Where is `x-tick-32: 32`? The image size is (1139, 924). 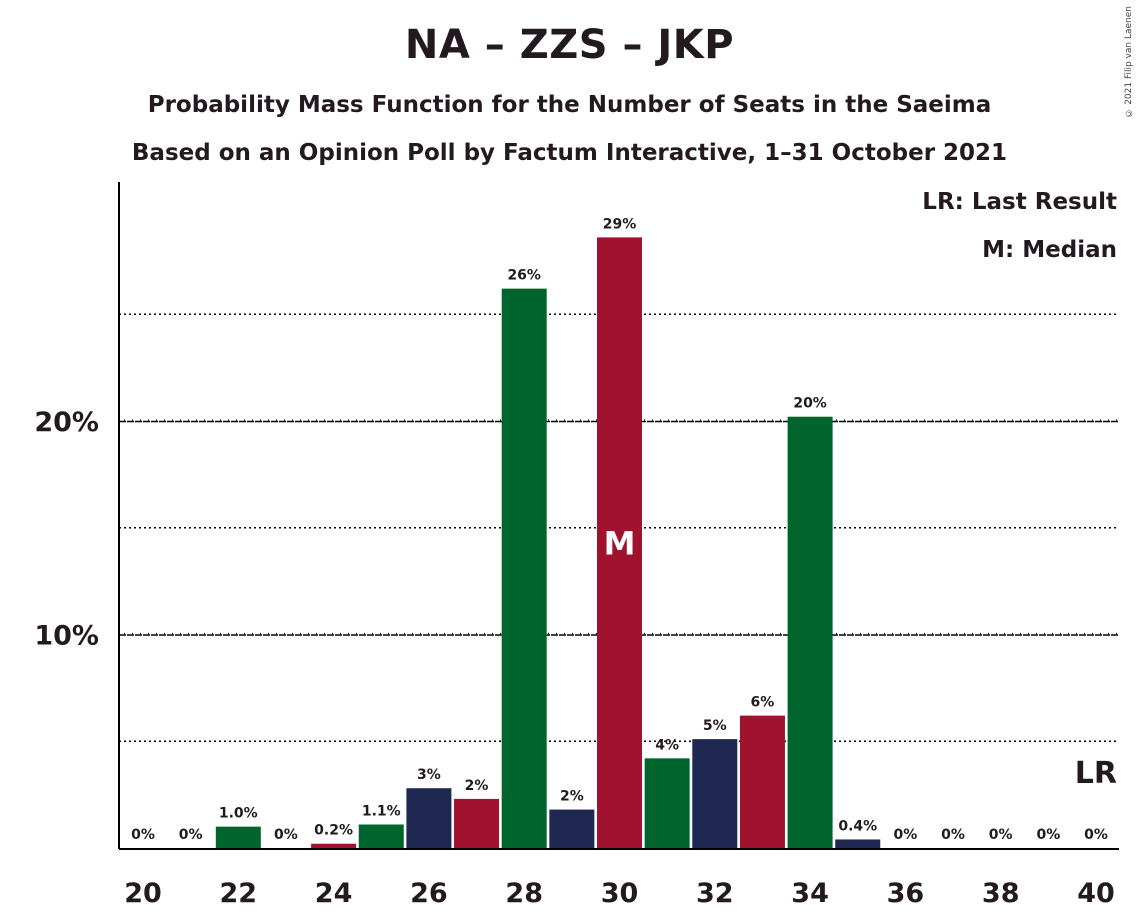
x-tick-32: 32 is located at coordinates (715, 893).